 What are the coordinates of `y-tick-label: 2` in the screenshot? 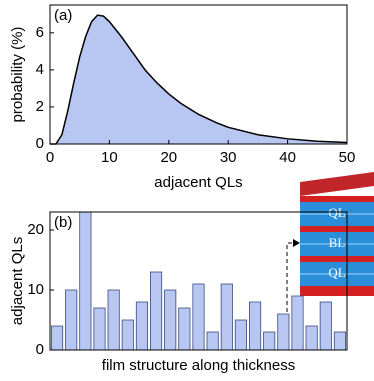 It's located at (40, 106).